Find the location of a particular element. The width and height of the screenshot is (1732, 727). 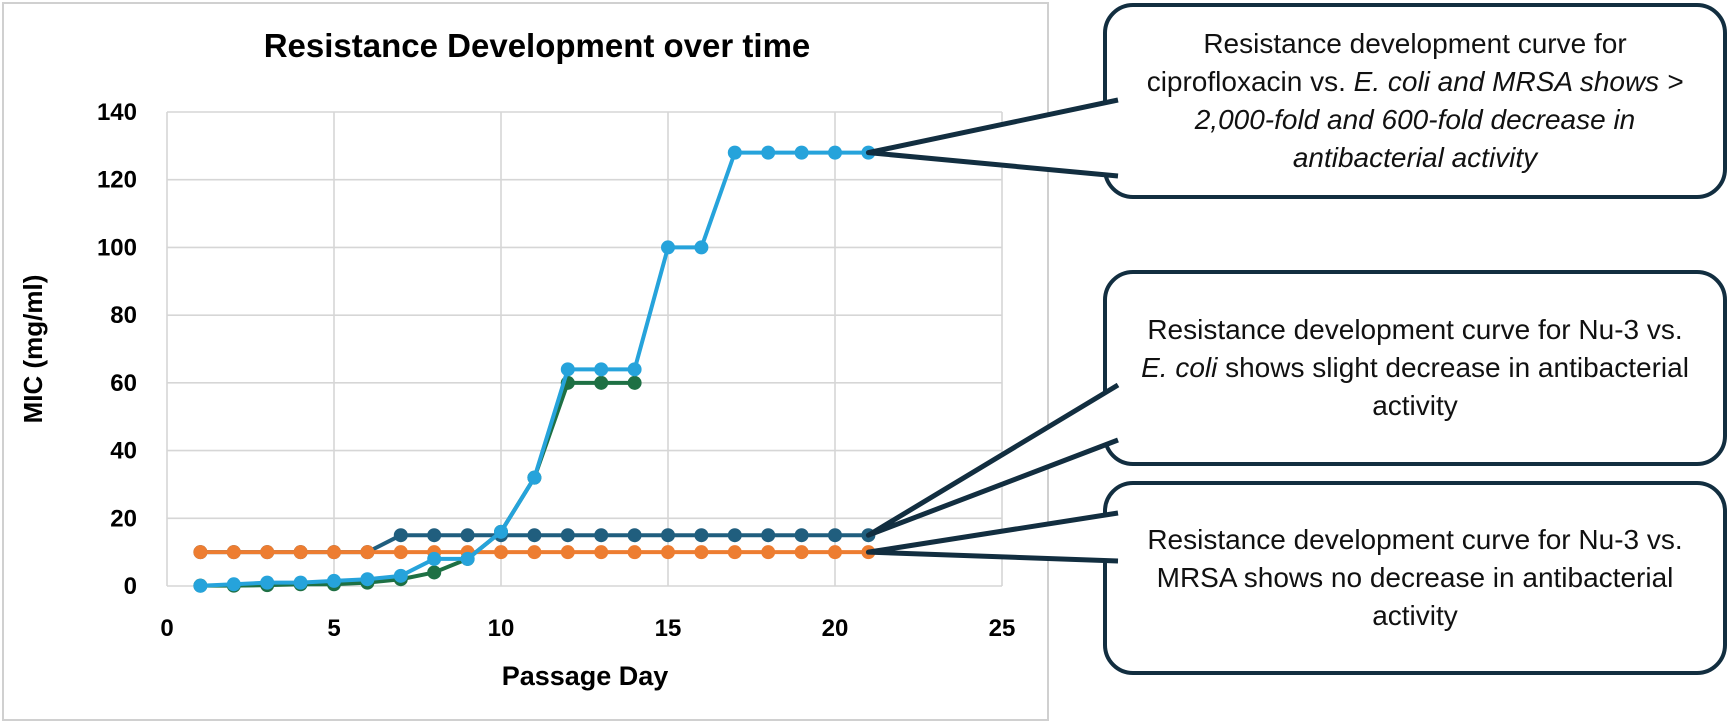

x-tick-label: 25 is located at coordinates (1002, 628).